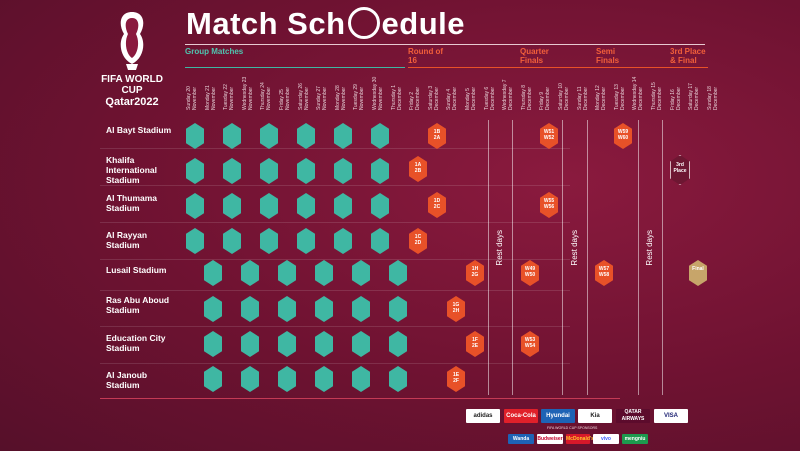 The width and height of the screenshot is (800, 451). I want to click on date-label: Wednesday 14 December, so click(638, 93).